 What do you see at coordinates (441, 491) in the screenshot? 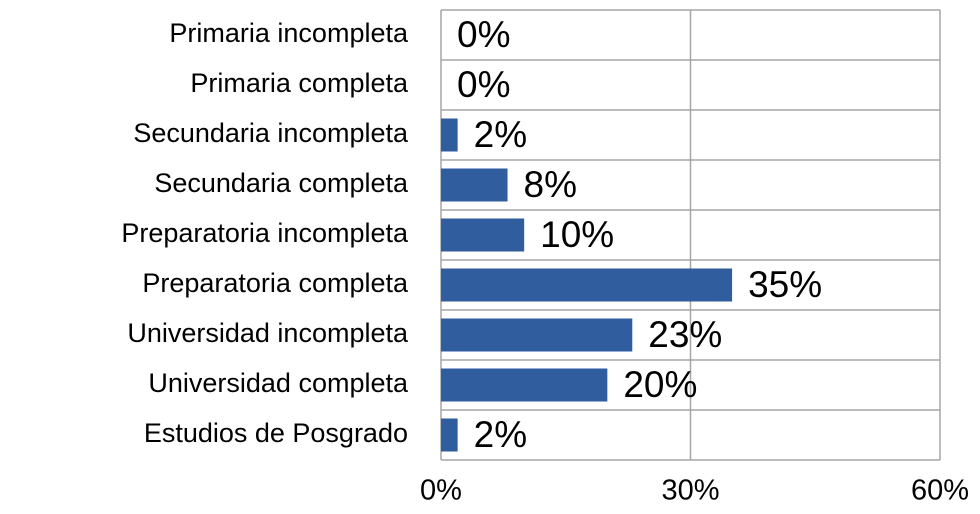
I see `x-tick-label: 0%` at bounding box center [441, 491].